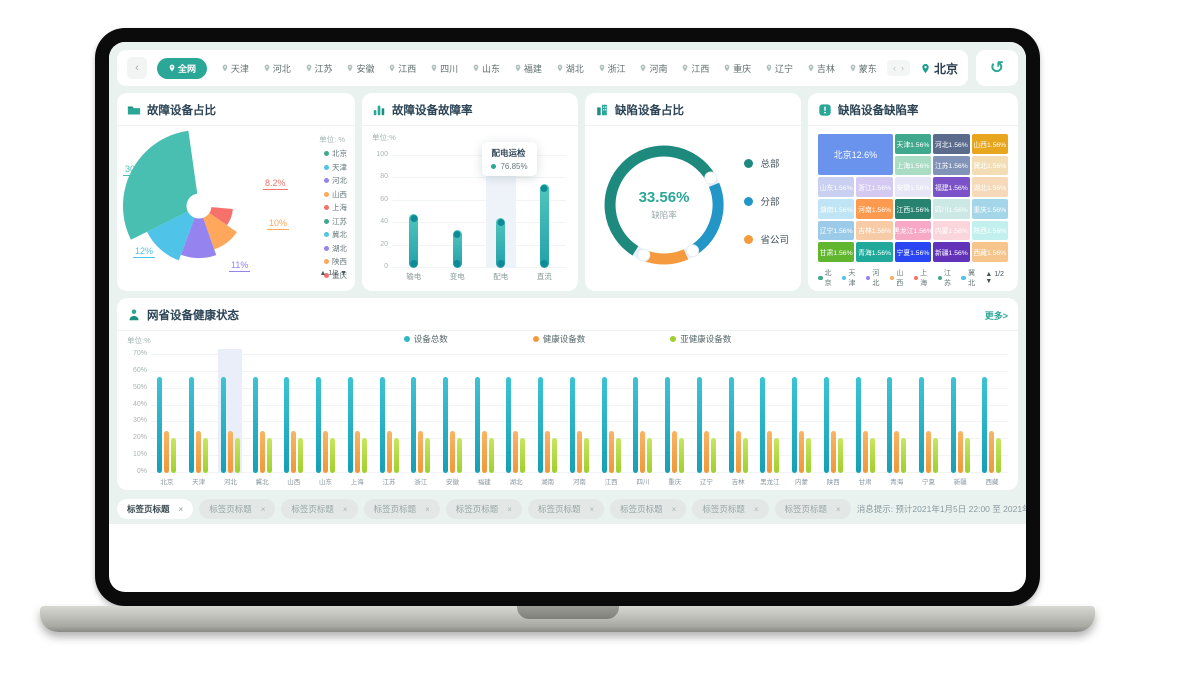 The height and width of the screenshot is (690, 1183). I want to click on legend-item-冀北: 冀北, so click(969, 278).